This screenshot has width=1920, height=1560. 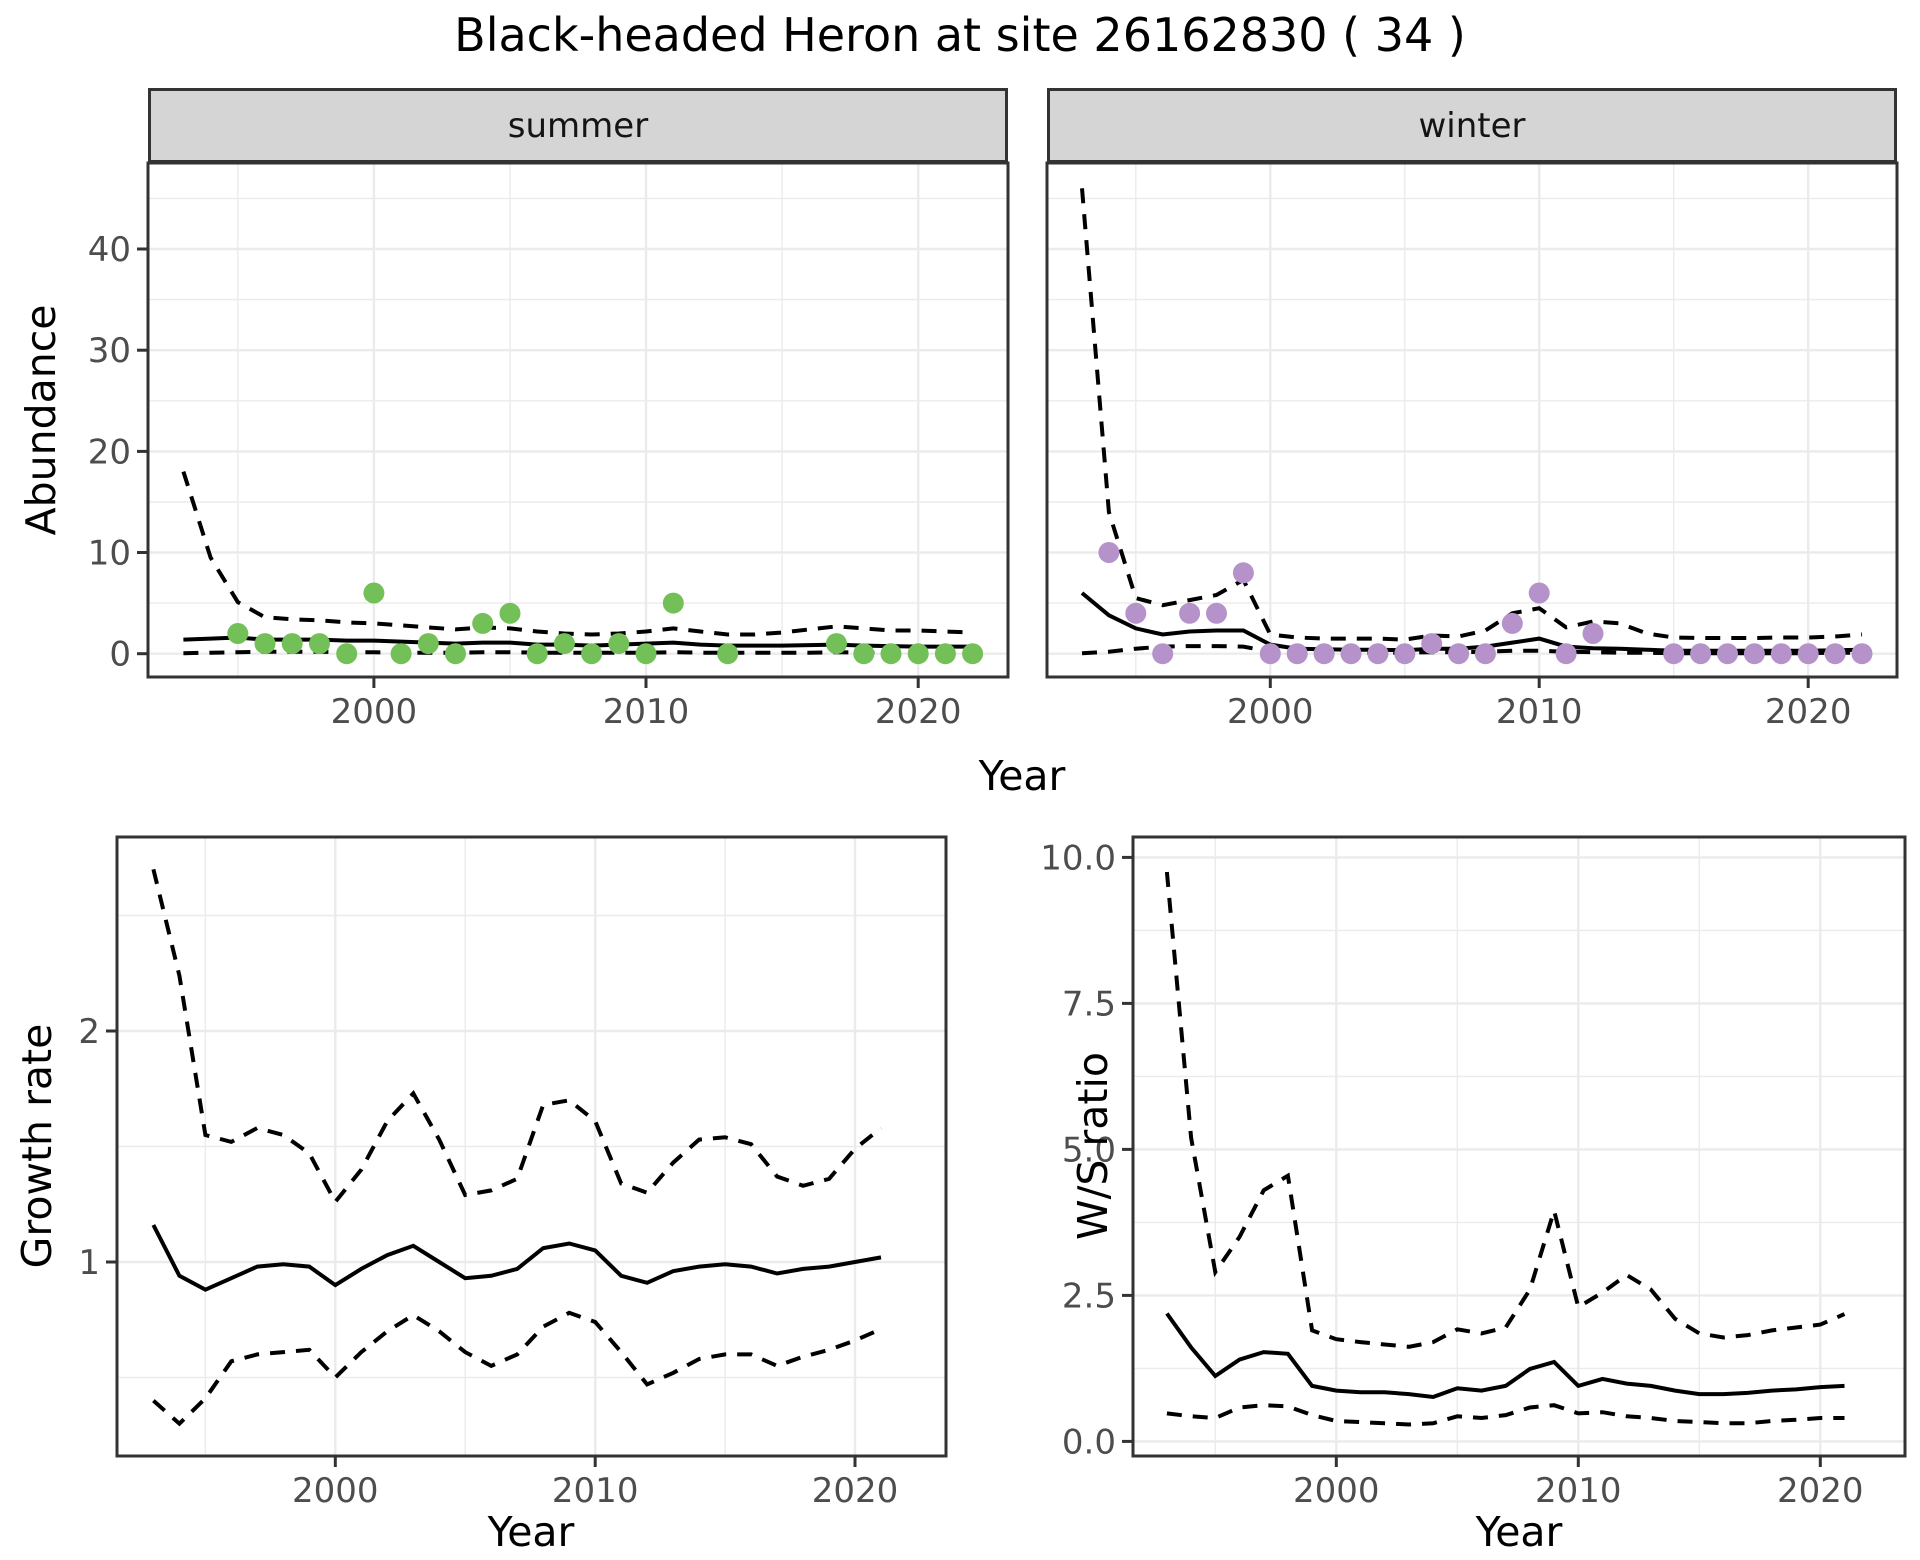 I want to click on abundance-axis-label: Abundance, so click(x=41, y=420).